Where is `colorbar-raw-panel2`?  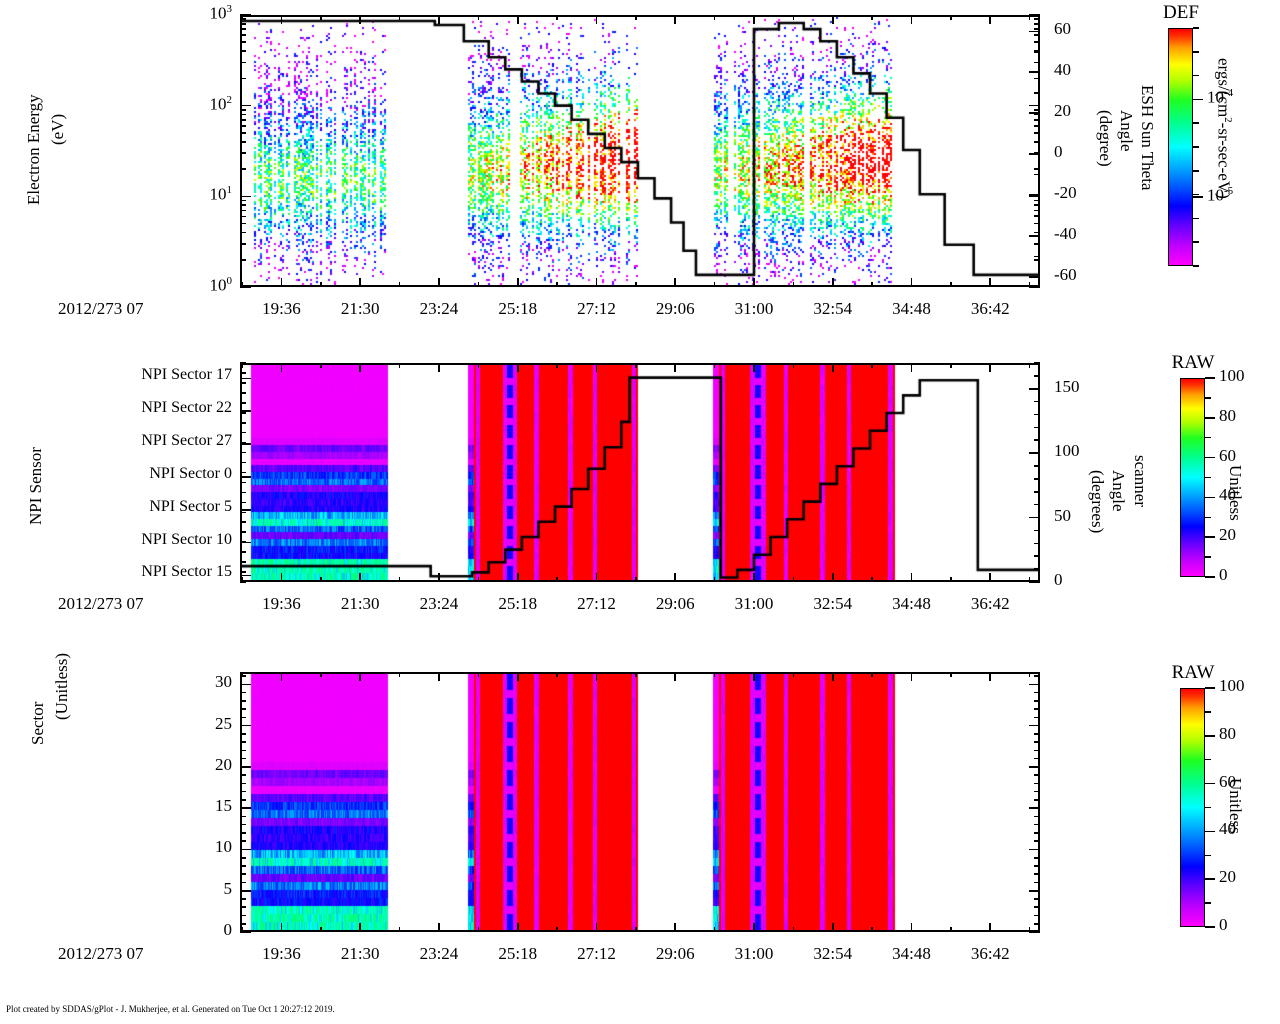 colorbar-raw-panel2 is located at coordinates (1192, 477).